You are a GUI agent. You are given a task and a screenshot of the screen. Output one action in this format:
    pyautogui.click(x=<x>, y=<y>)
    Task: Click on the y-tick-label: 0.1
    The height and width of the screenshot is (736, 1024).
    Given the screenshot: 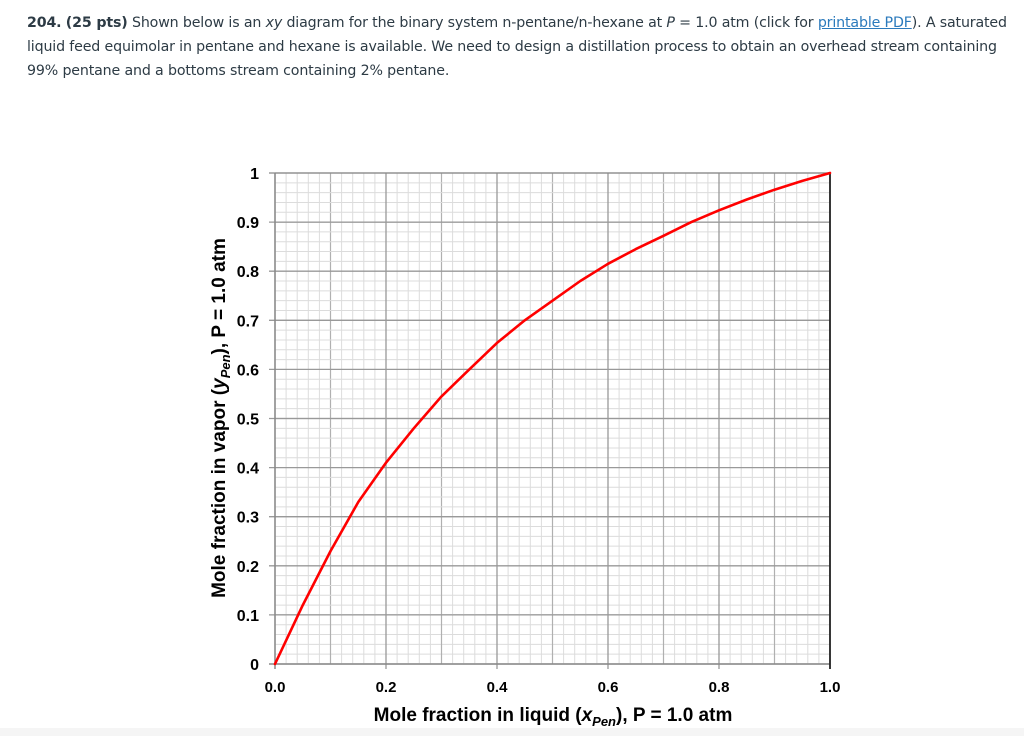 What is the action you would take?
    pyautogui.click(x=248, y=616)
    